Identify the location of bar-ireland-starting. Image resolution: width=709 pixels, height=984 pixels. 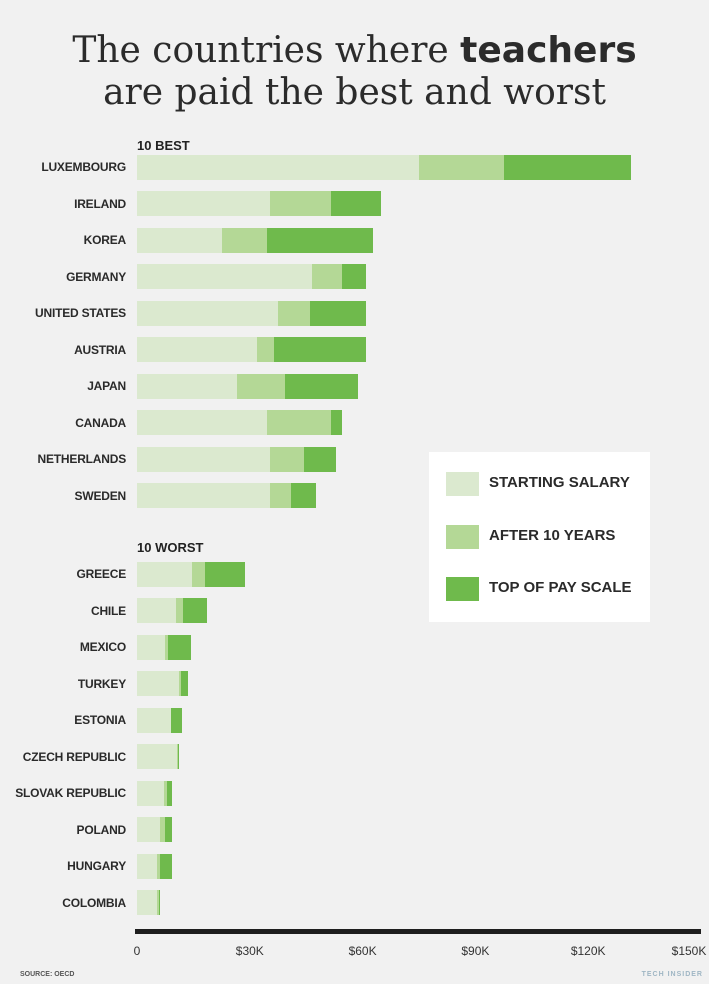
(204, 203).